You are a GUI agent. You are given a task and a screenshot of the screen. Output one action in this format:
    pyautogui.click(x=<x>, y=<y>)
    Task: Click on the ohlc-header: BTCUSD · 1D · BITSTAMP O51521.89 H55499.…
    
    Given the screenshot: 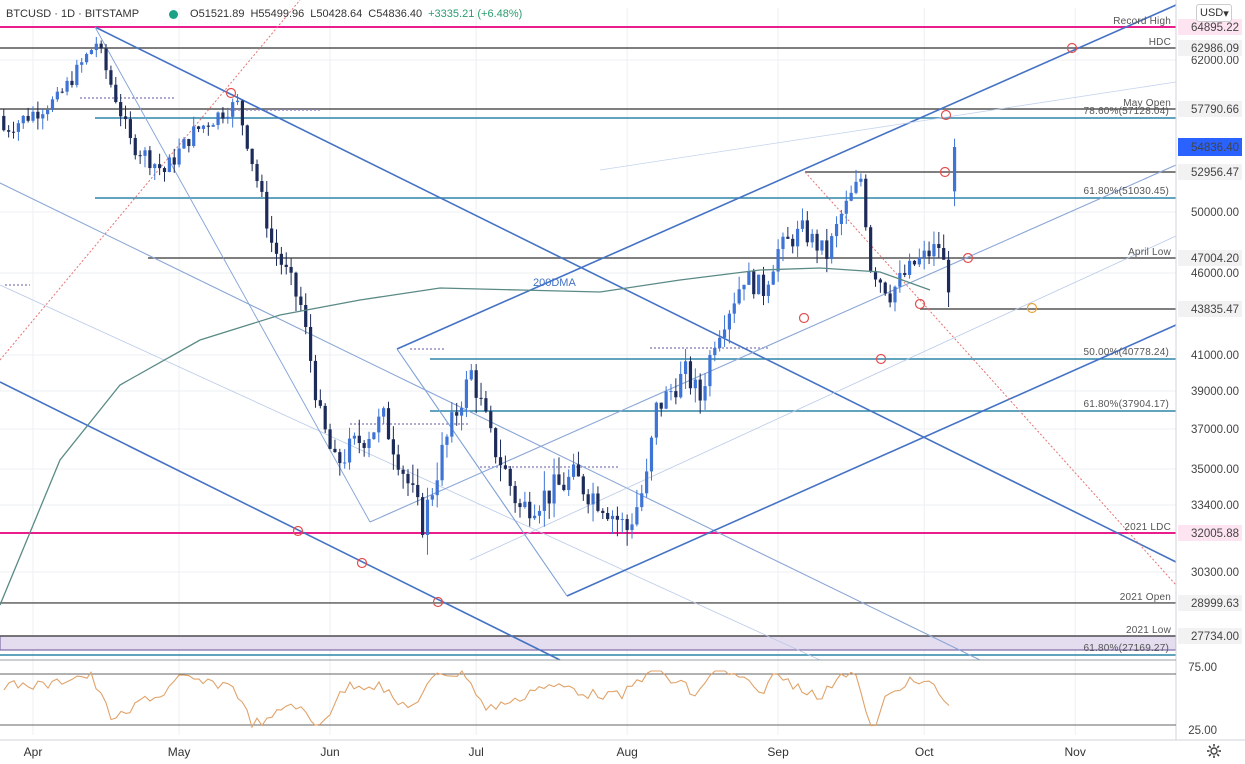 What is the action you would take?
    pyautogui.click(x=264, y=14)
    